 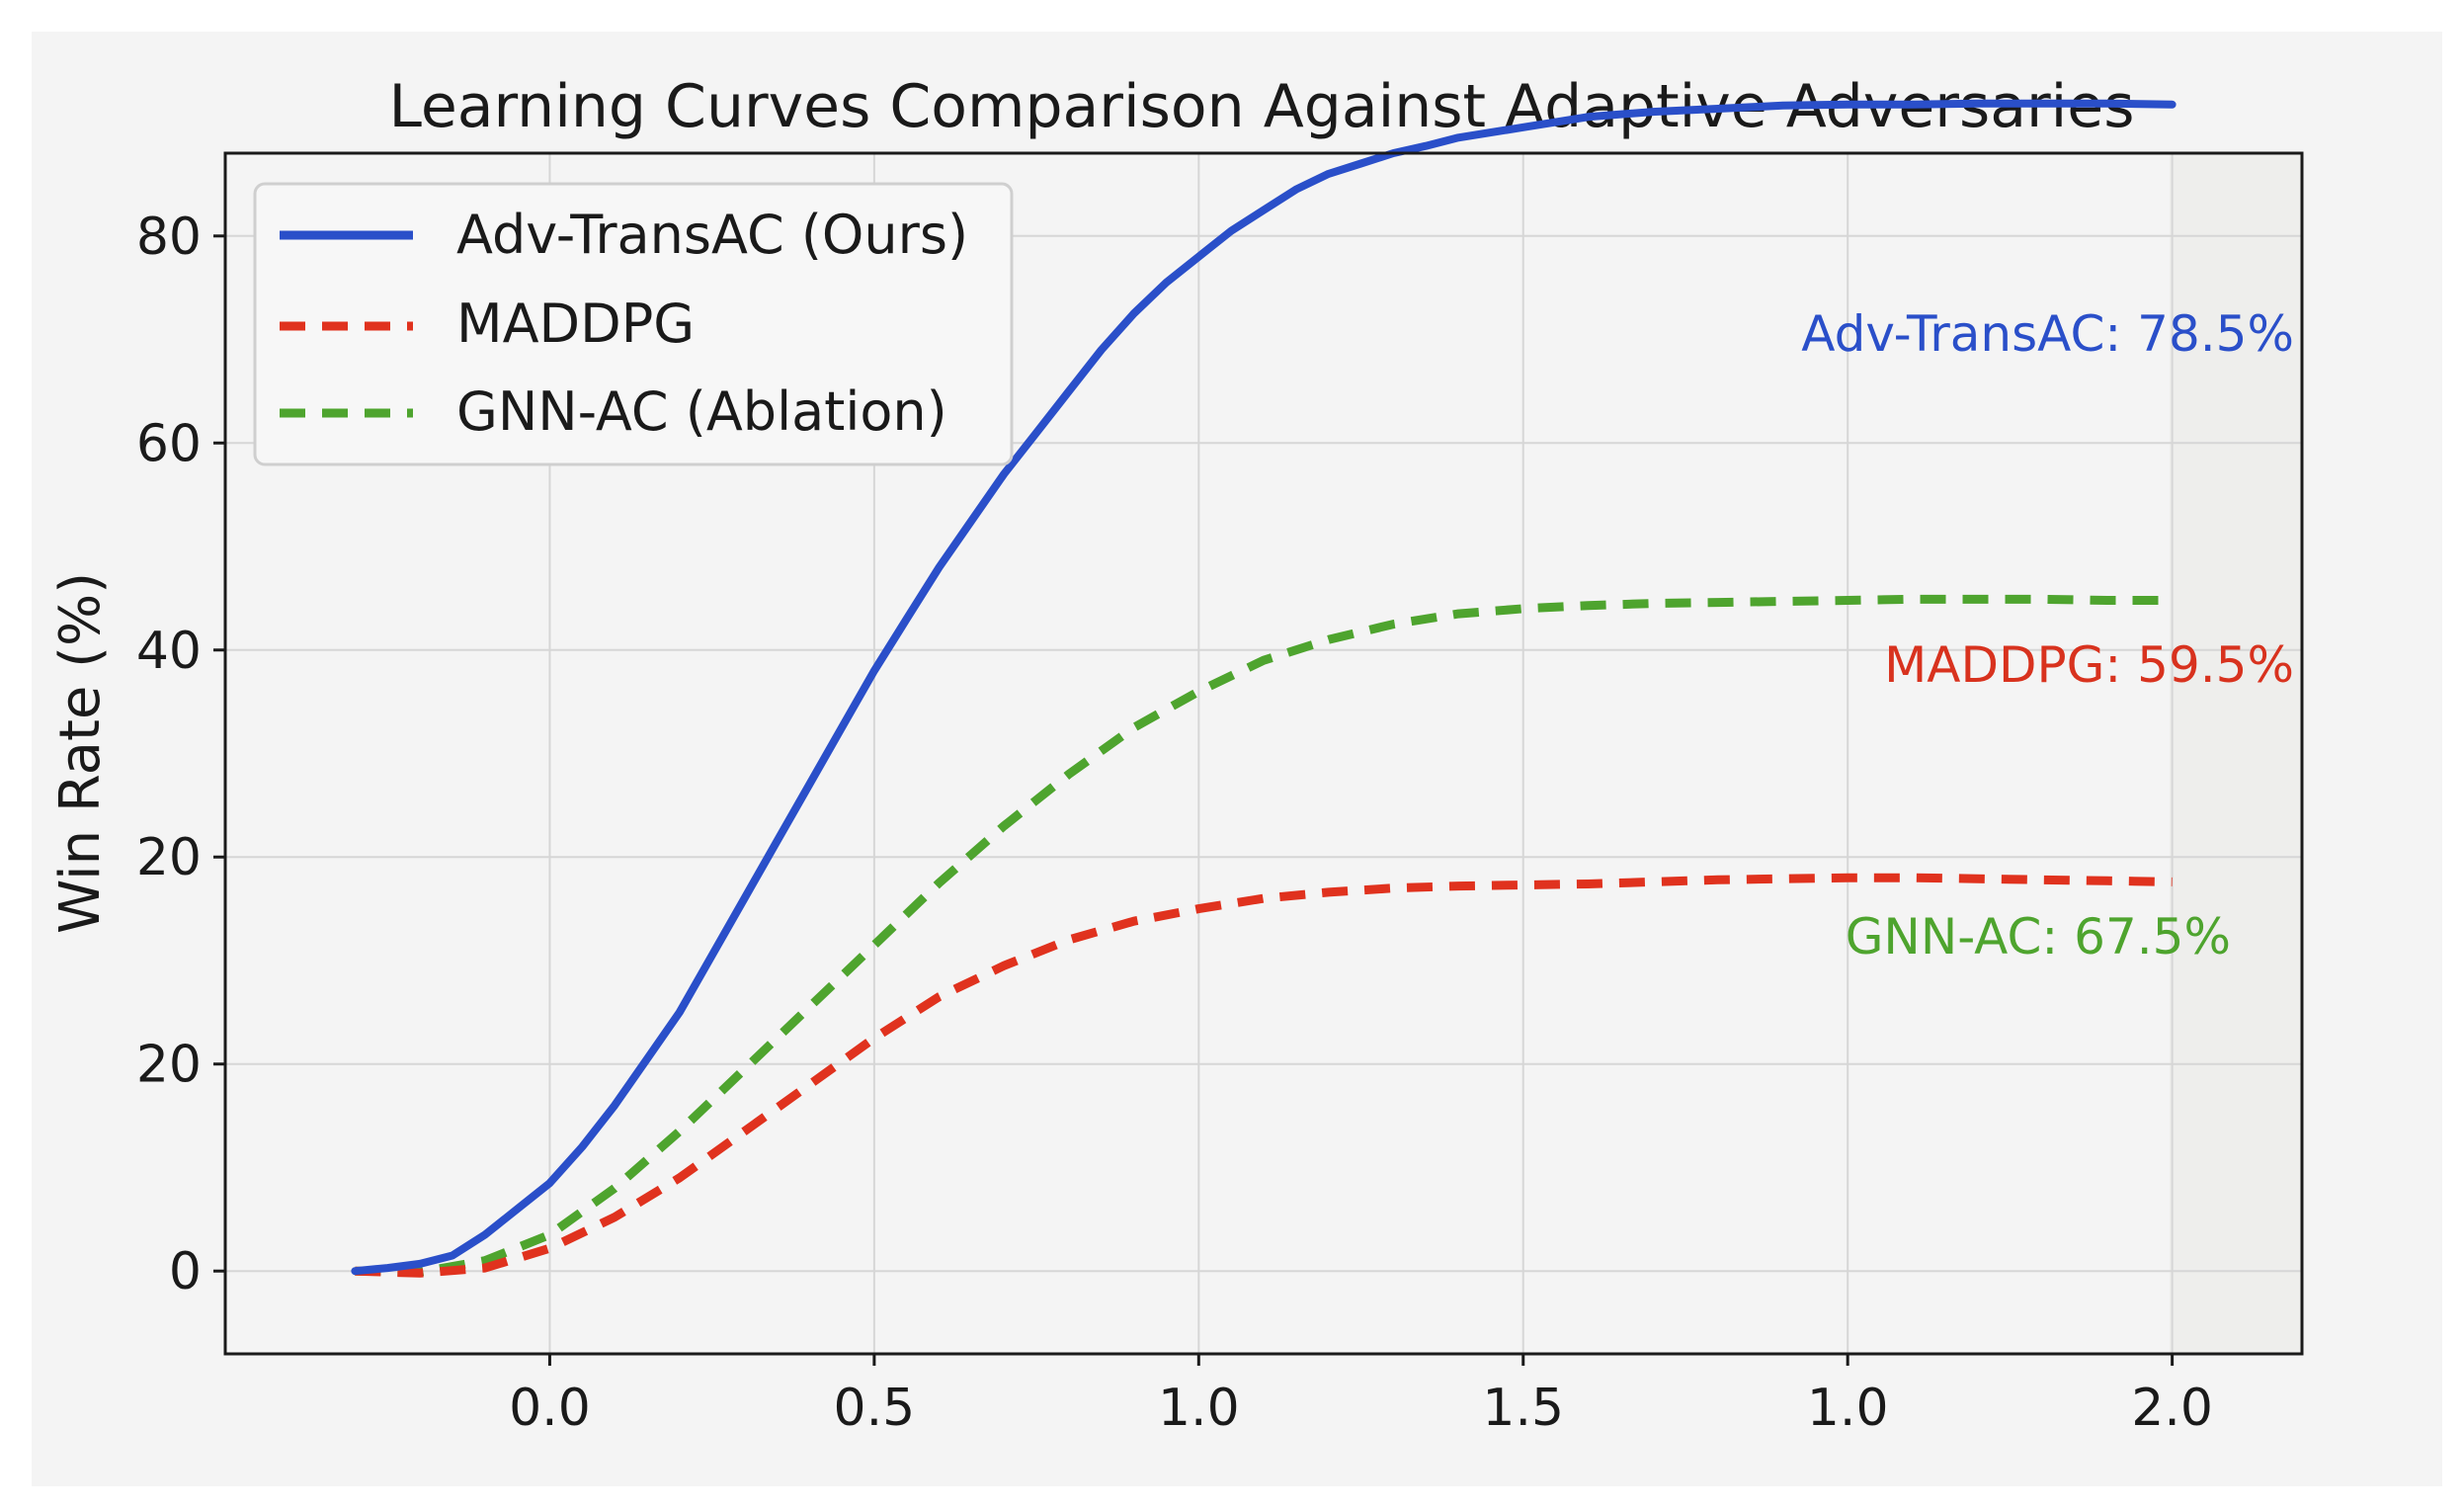 What do you see at coordinates (169, 651) in the screenshot?
I see `y-tick-label: 40` at bounding box center [169, 651].